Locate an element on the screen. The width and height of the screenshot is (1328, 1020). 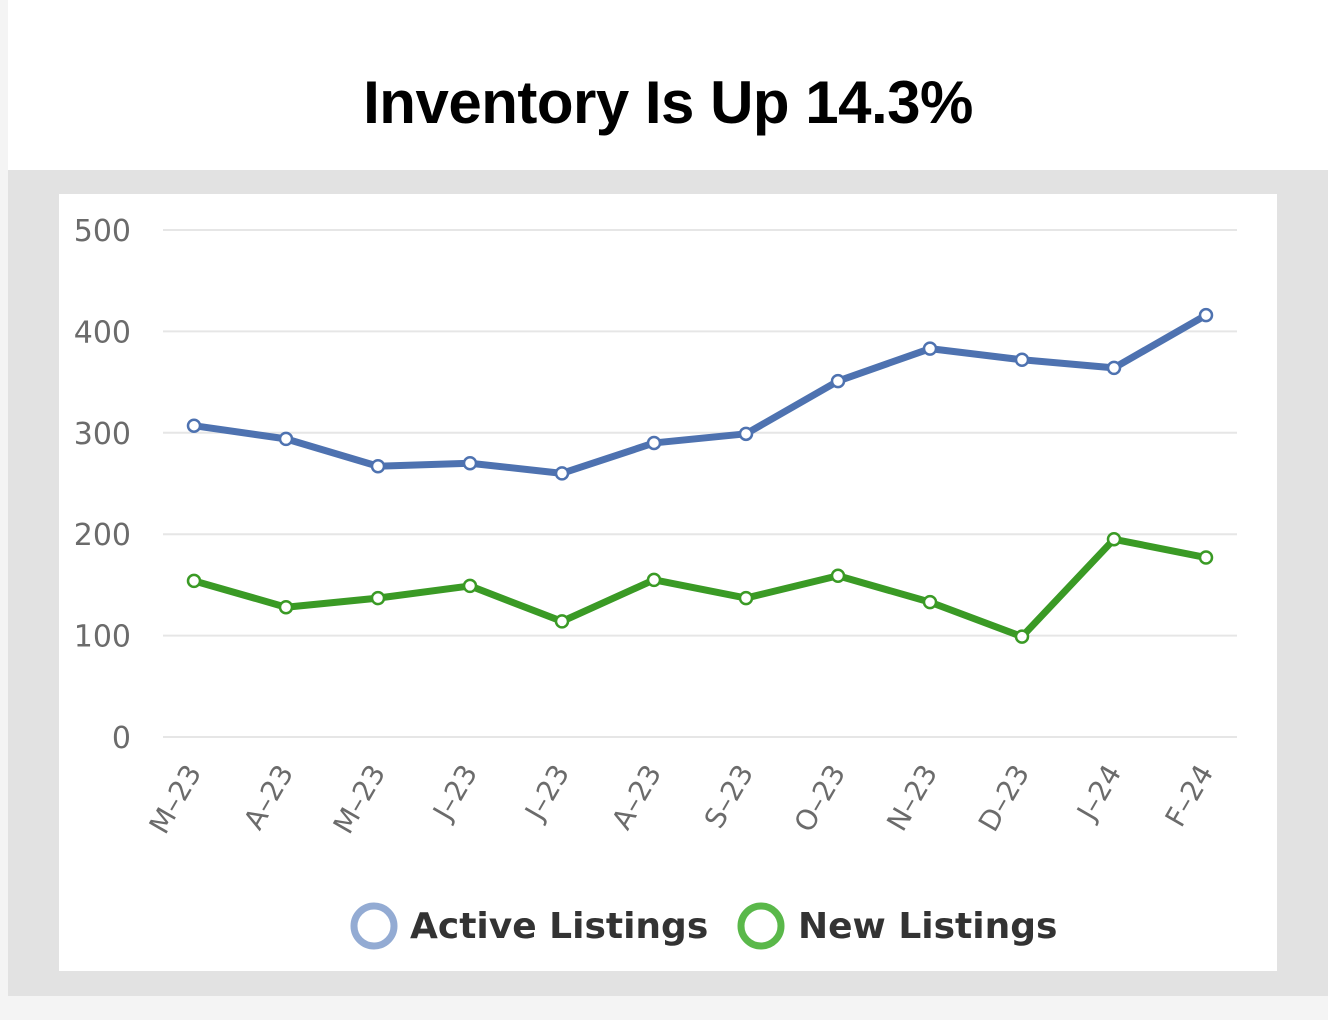
x-tick-label: O–23 is located at coordinates (820, 798).